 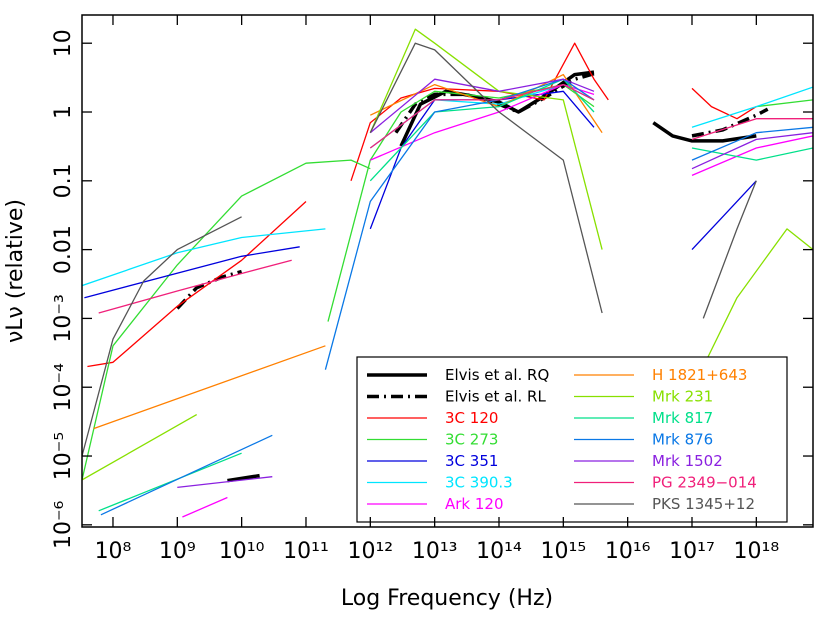 I want to click on x-tick-label: 10⁸, so click(x=113, y=551).